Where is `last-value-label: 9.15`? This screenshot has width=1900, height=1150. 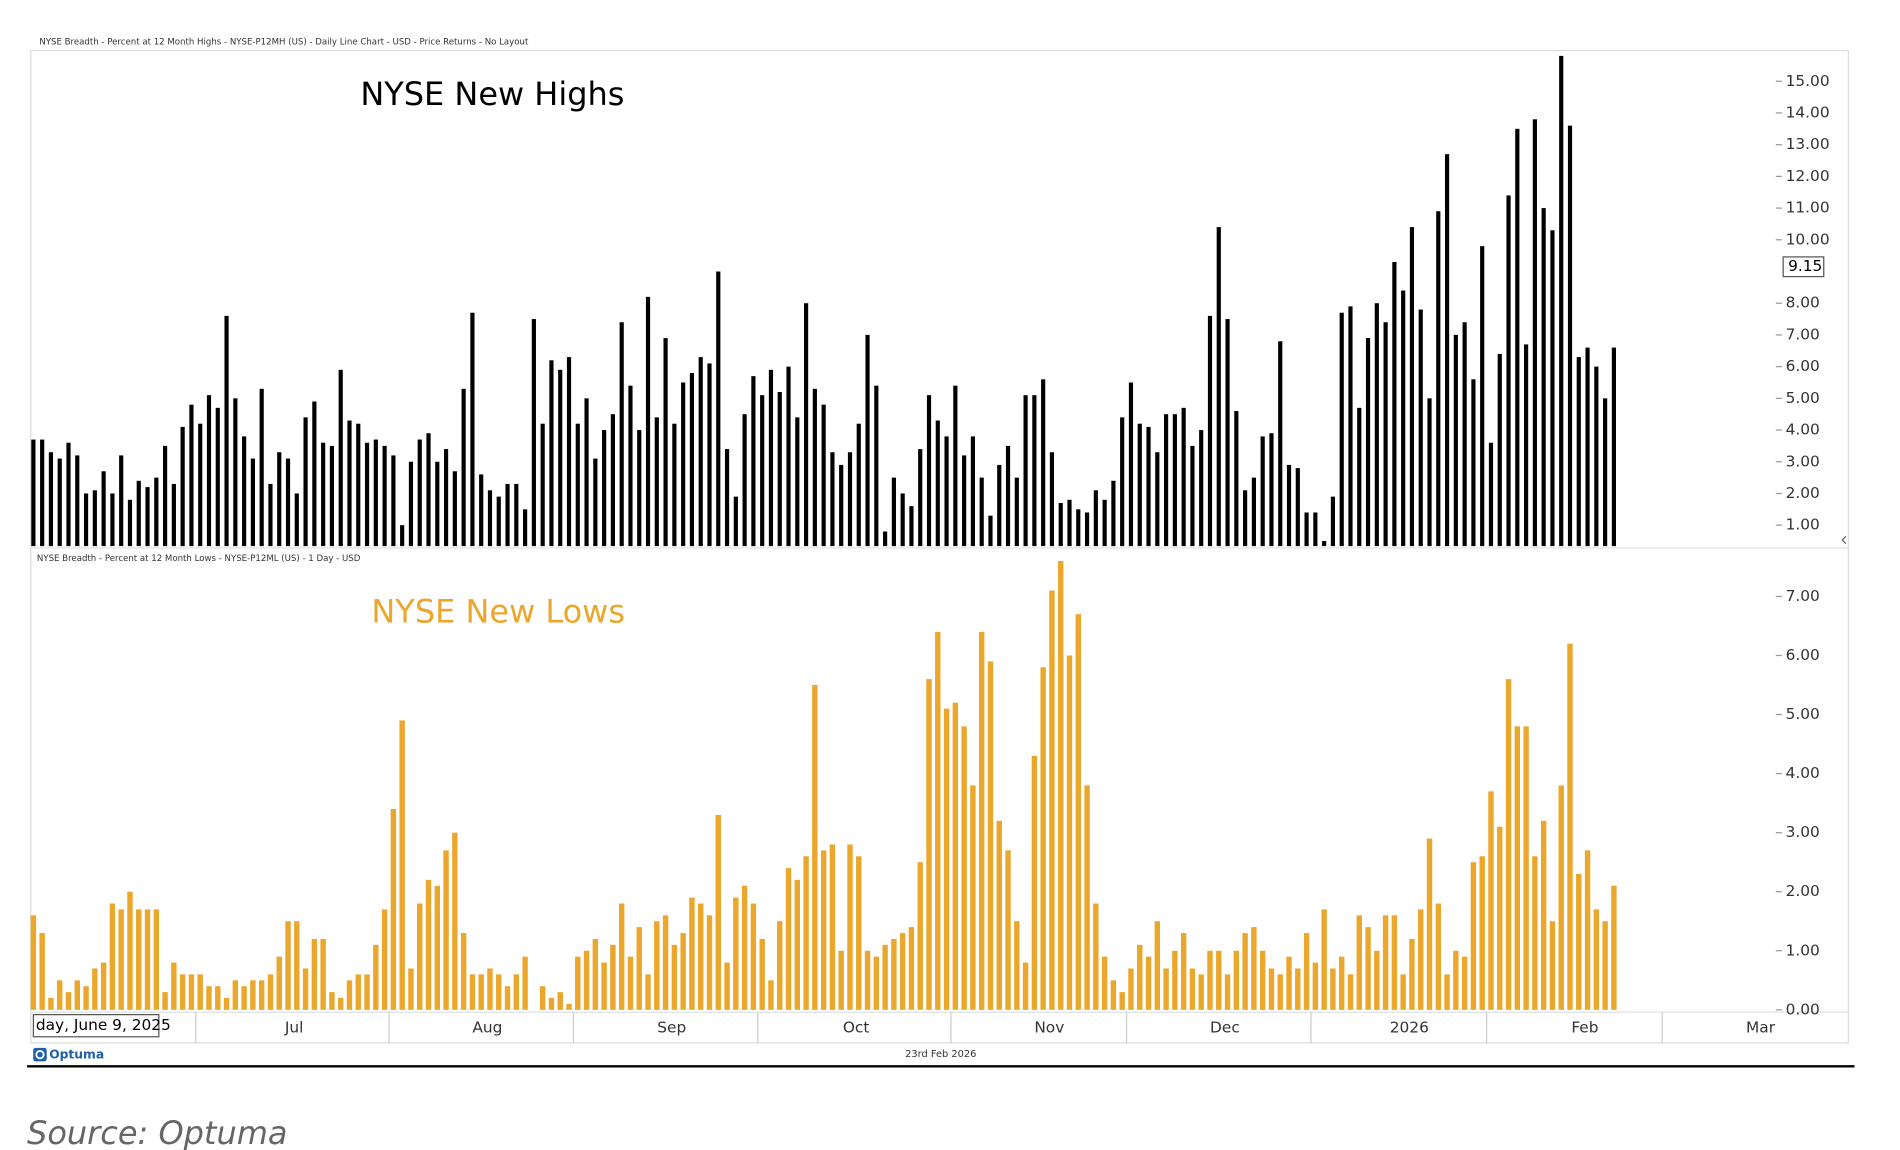 last-value-label: 9.15 is located at coordinates (1805, 266).